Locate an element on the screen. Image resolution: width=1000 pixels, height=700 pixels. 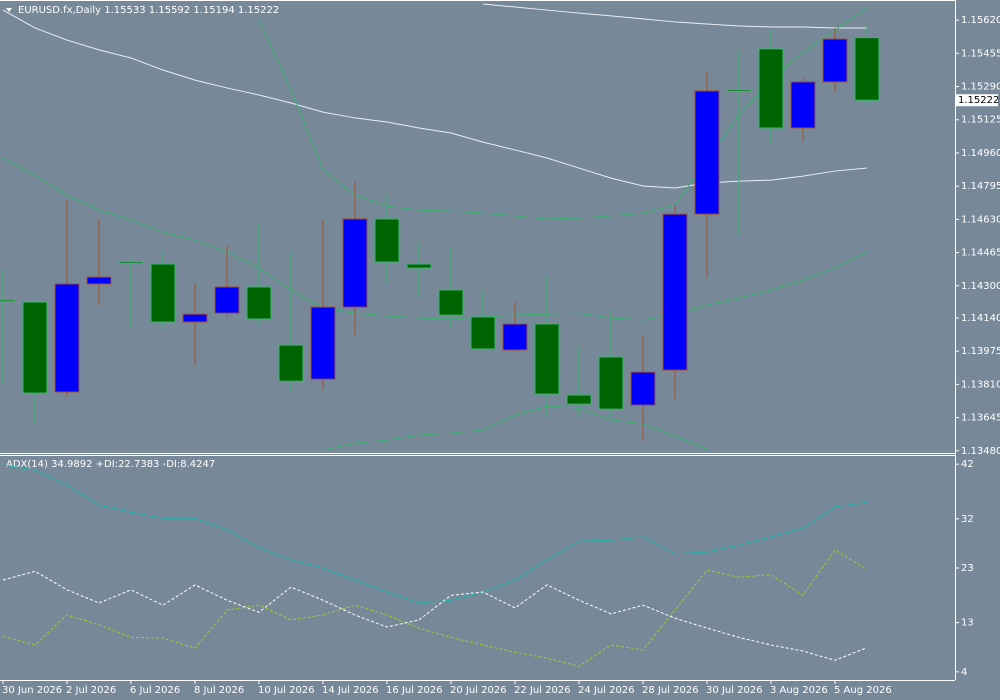
x-tick-label: 22 Jul 2026 is located at coordinates (542, 690).